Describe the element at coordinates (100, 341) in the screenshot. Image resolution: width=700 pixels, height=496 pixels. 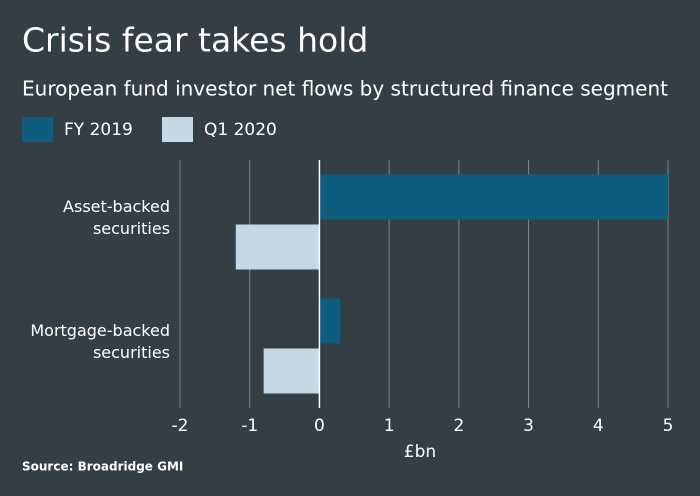
I see `y-tick-label: Mortgage-backed securities` at that location.